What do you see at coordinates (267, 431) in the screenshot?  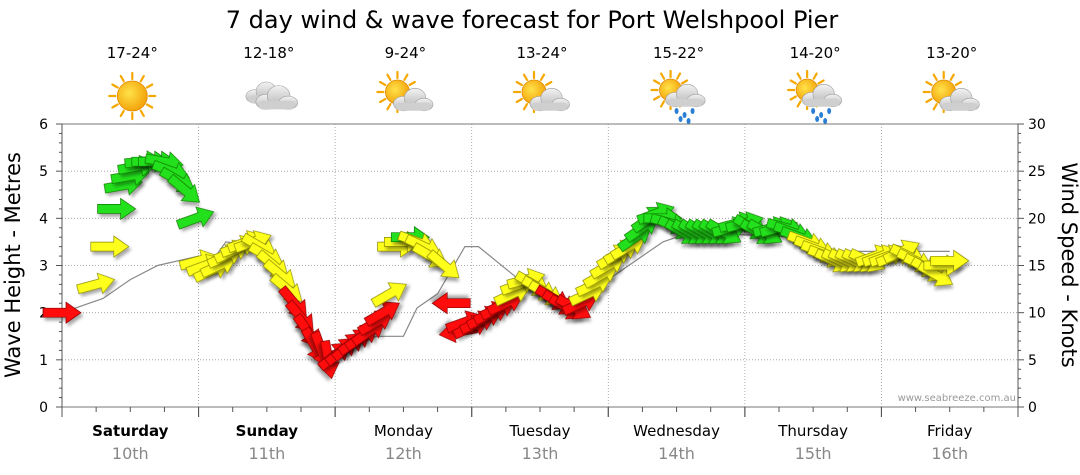 I see `day-label: Sunday` at bounding box center [267, 431].